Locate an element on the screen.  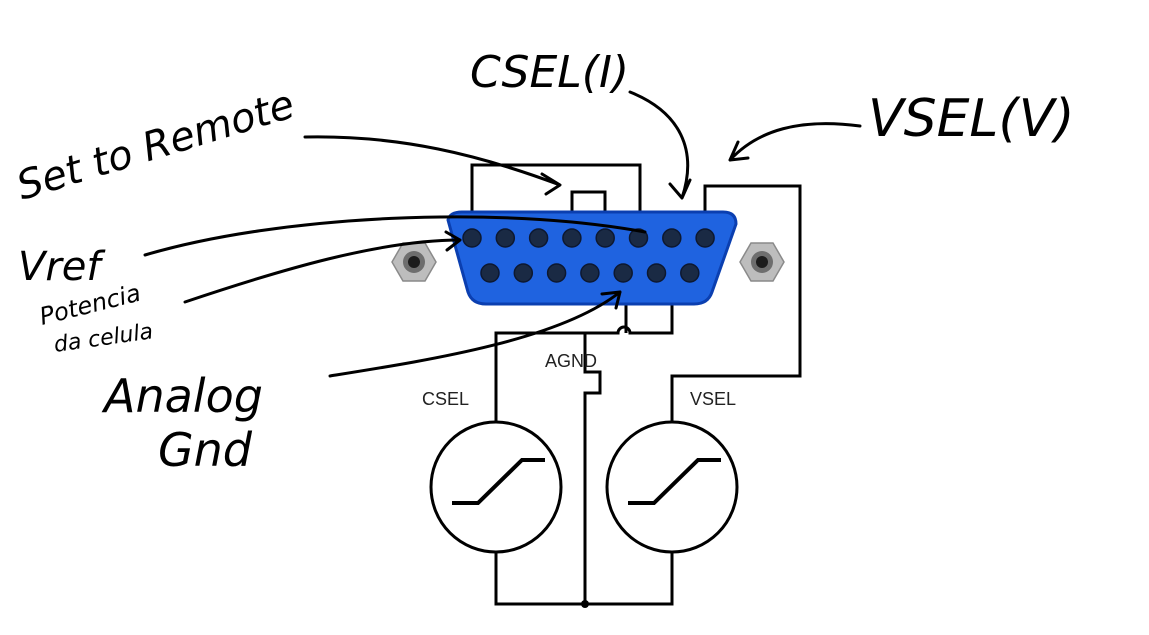
screw-icon-right is located at coordinates (762, 262).